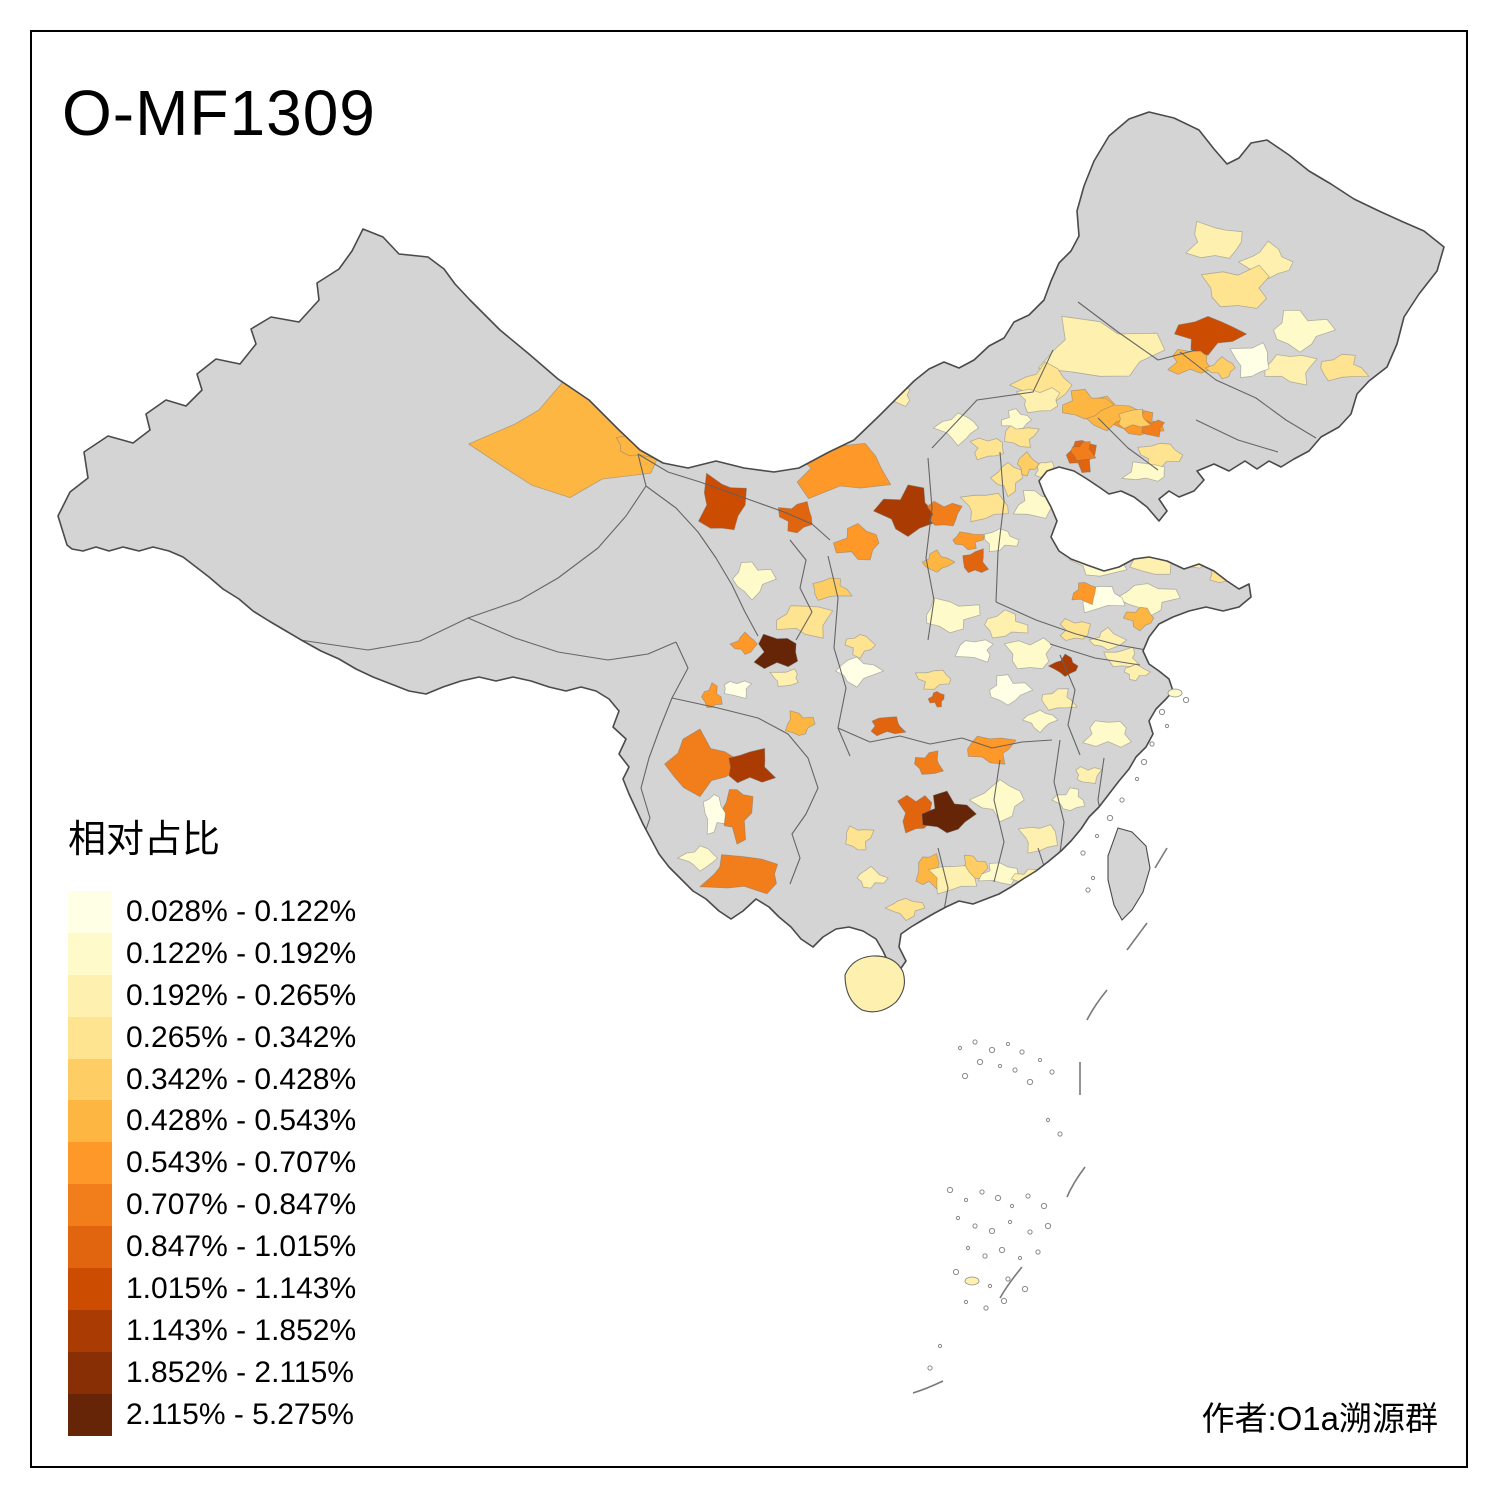 The image size is (1500, 1500). What do you see at coordinates (241, 911) in the screenshot?
I see `legend-class-label: 0.028% - 0.122%` at bounding box center [241, 911].